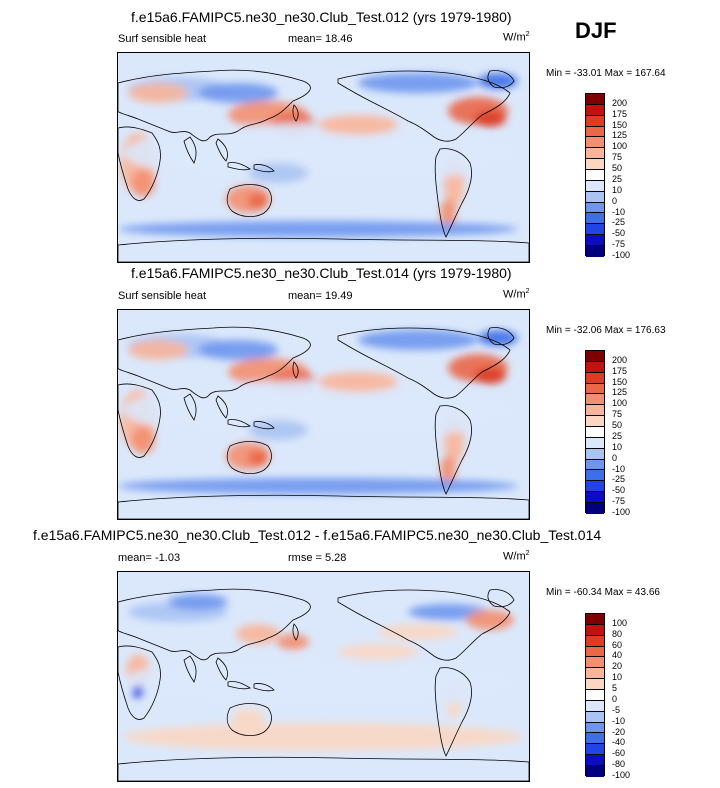  What do you see at coordinates (619, 731) in the screenshot?
I see `colorbar-tick-label: -20` at bounding box center [619, 731].